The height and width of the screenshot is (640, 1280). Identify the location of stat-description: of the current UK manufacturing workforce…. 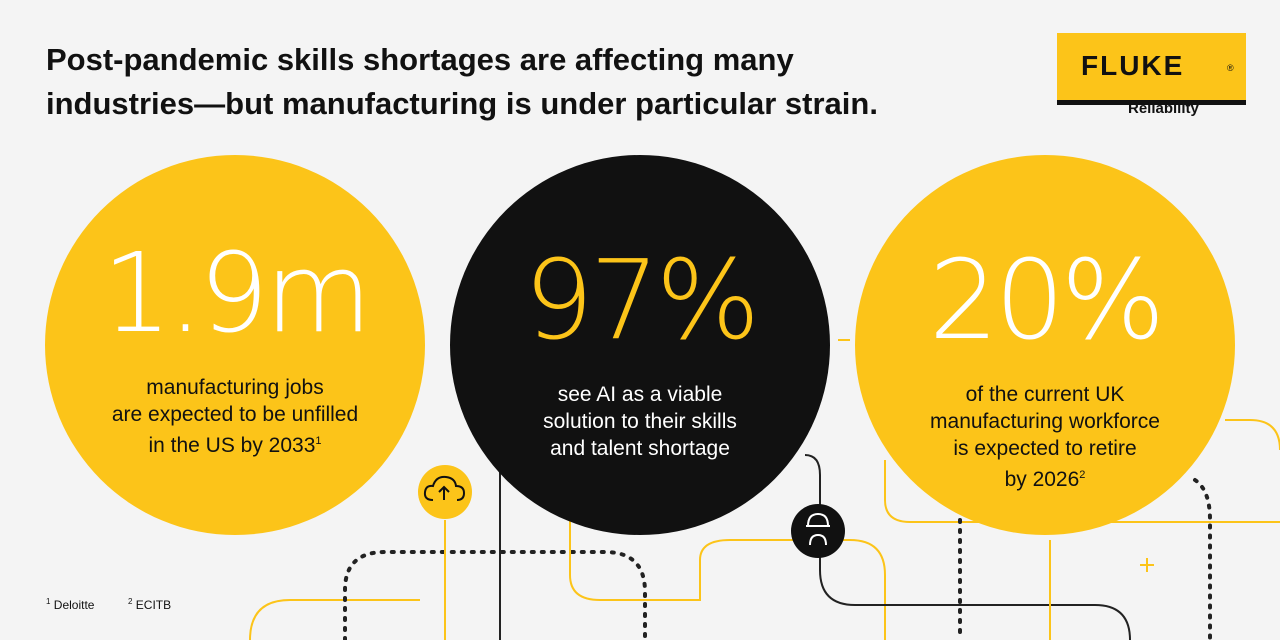
(1045, 437).